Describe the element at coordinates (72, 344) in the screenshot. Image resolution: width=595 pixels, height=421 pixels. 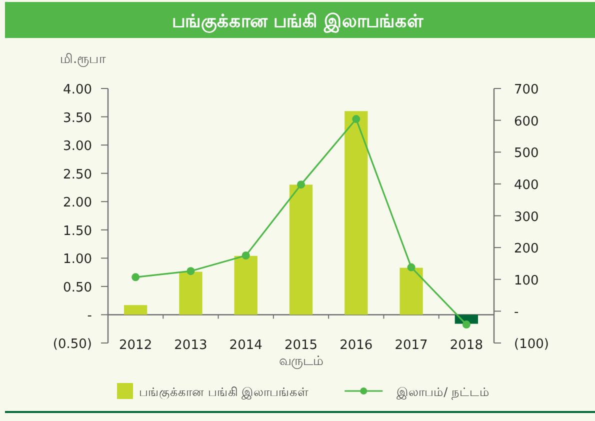
I see `y-tick-label: (0.50)` at that location.